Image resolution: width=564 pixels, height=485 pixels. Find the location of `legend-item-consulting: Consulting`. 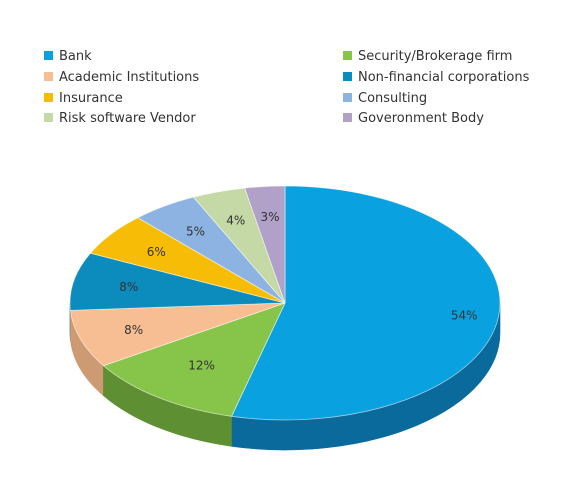

legend-item-consulting: Consulting is located at coordinates (385, 98).